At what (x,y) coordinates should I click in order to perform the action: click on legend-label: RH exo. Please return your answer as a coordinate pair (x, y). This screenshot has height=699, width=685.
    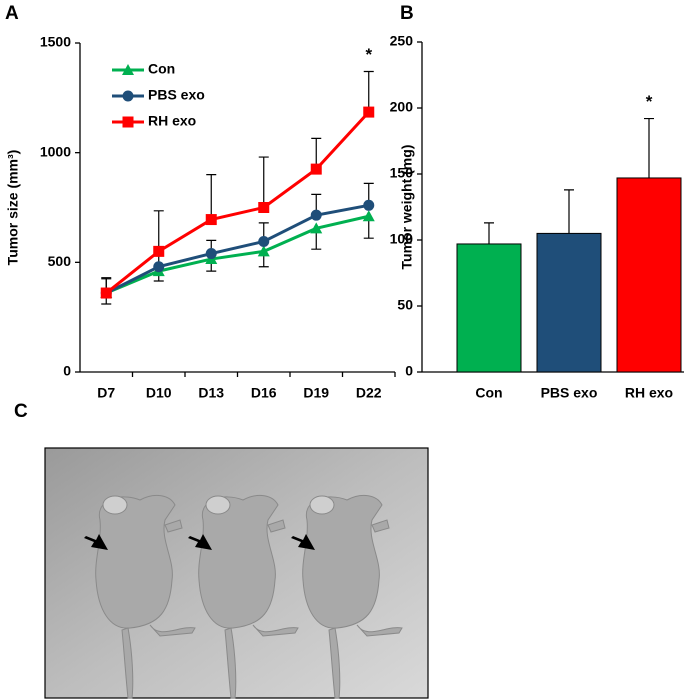
    Looking at the image, I should click on (172, 121).